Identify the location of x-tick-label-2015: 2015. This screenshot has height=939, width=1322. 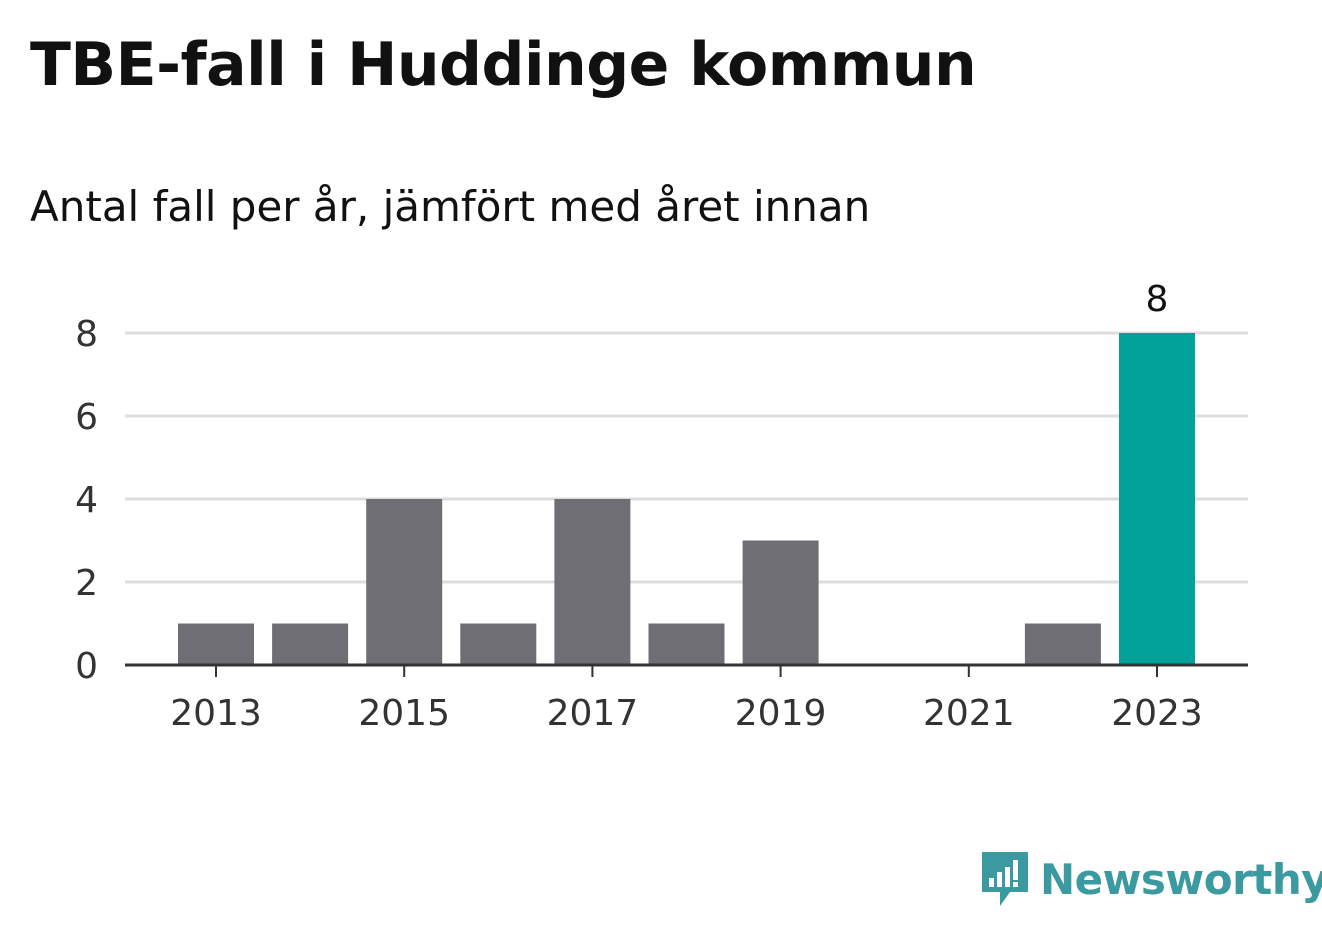
(404, 713).